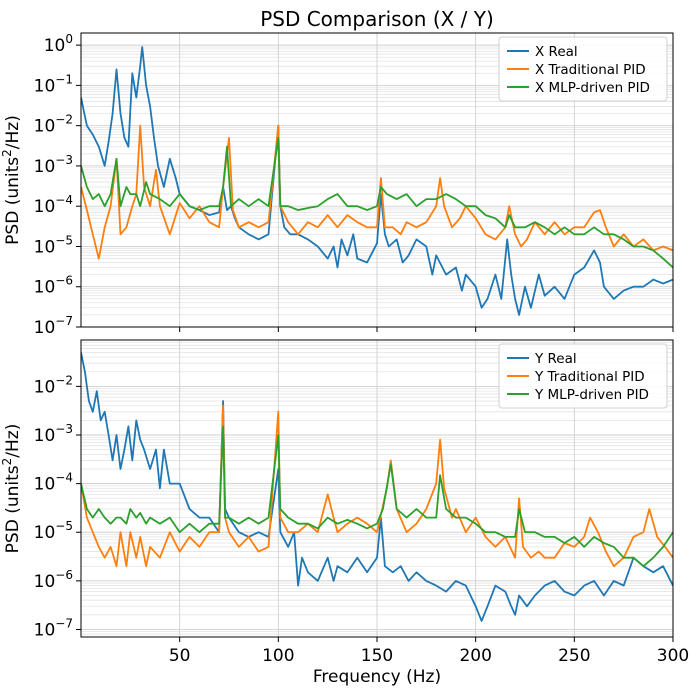  What do you see at coordinates (180, 656) in the screenshot?
I see `x-tick-label: 50` at bounding box center [180, 656].